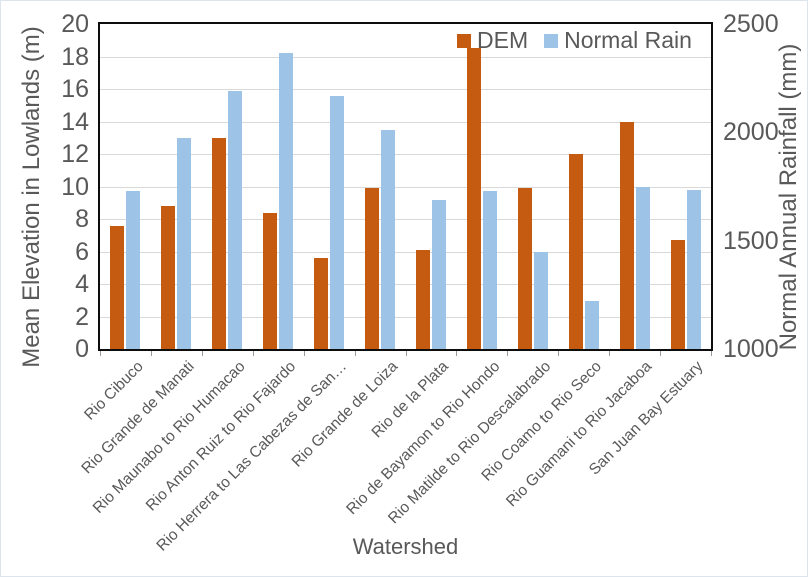  What do you see at coordinates (82, 316) in the screenshot?
I see `left-axis-tick-label: 2` at bounding box center [82, 316].